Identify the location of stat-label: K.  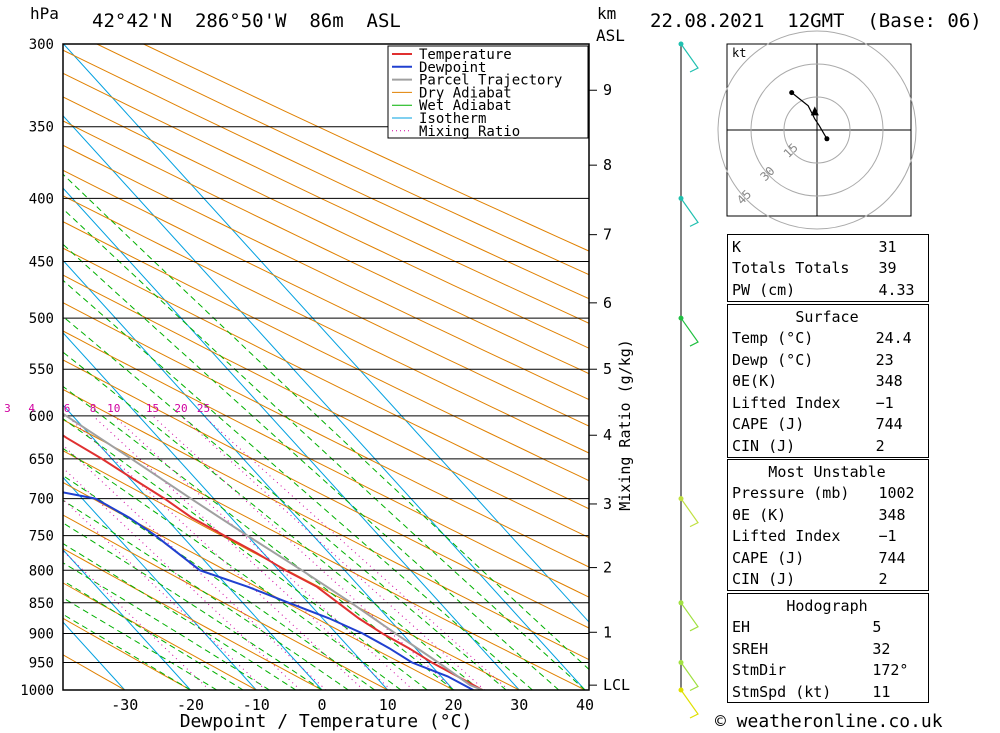
(737, 246).